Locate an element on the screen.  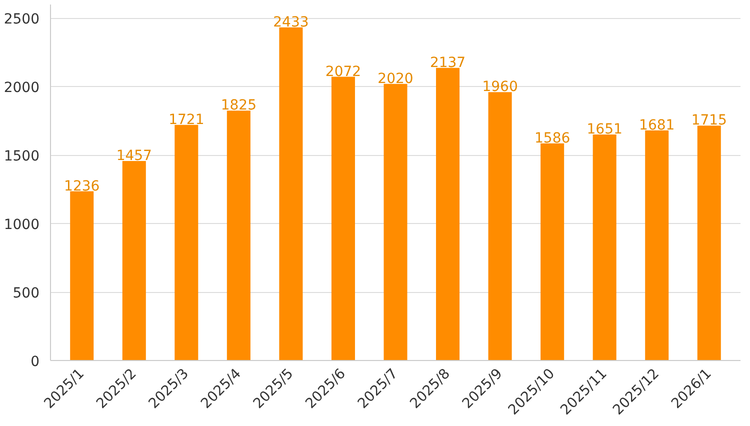
data-label: 1457 is located at coordinates (134, 156).